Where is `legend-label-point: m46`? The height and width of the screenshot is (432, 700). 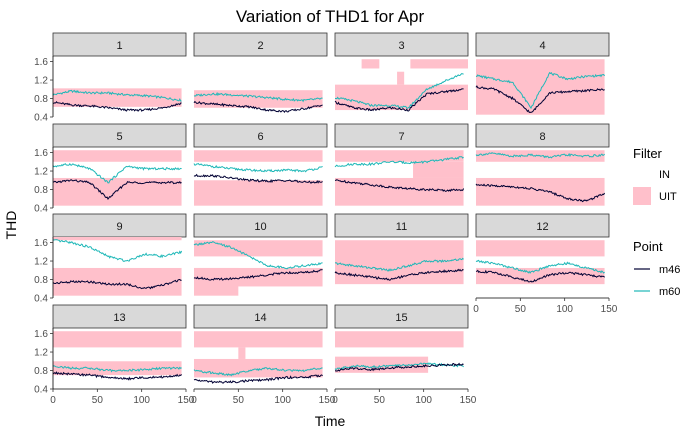 legend-label-point: m46 is located at coordinates (669, 270).